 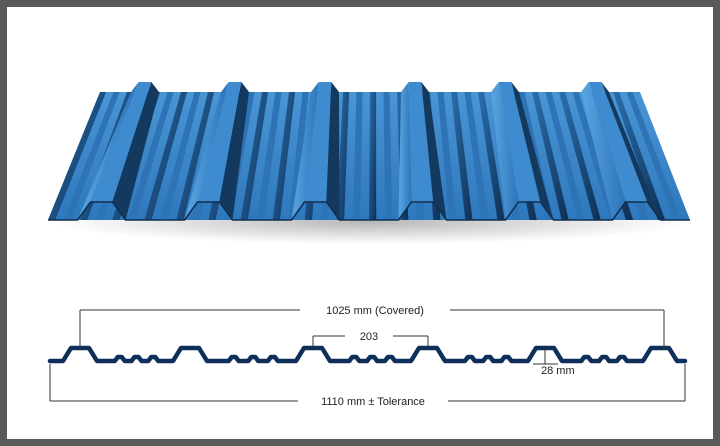 I want to click on overall-width-dimension, so click(x=367, y=383).